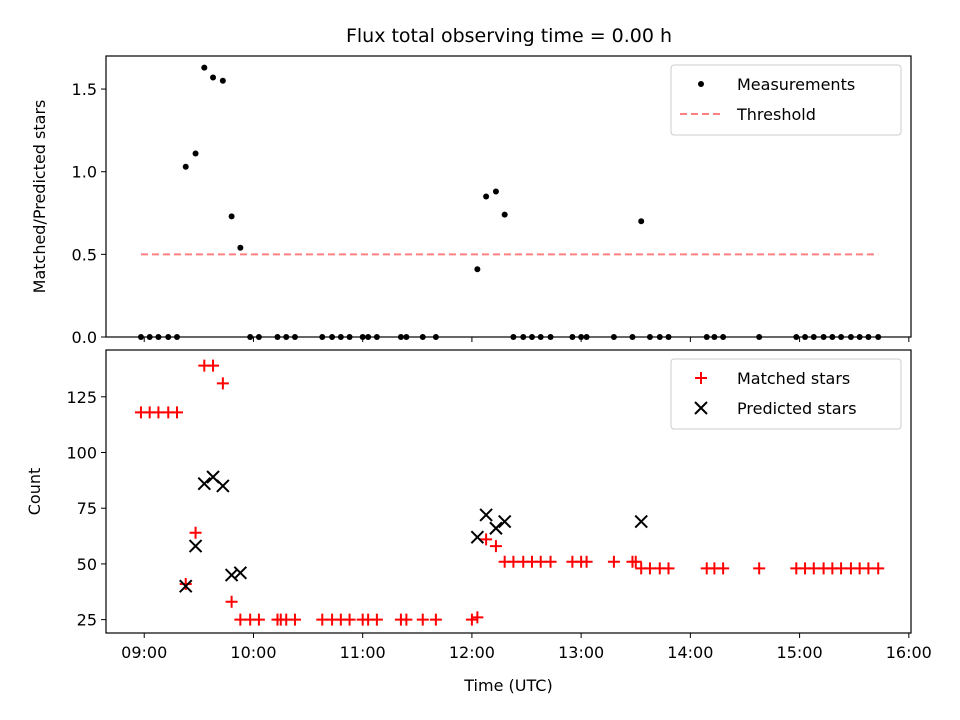  What do you see at coordinates (701, 378) in the screenshot?
I see `legend-plus-marker` at bounding box center [701, 378].